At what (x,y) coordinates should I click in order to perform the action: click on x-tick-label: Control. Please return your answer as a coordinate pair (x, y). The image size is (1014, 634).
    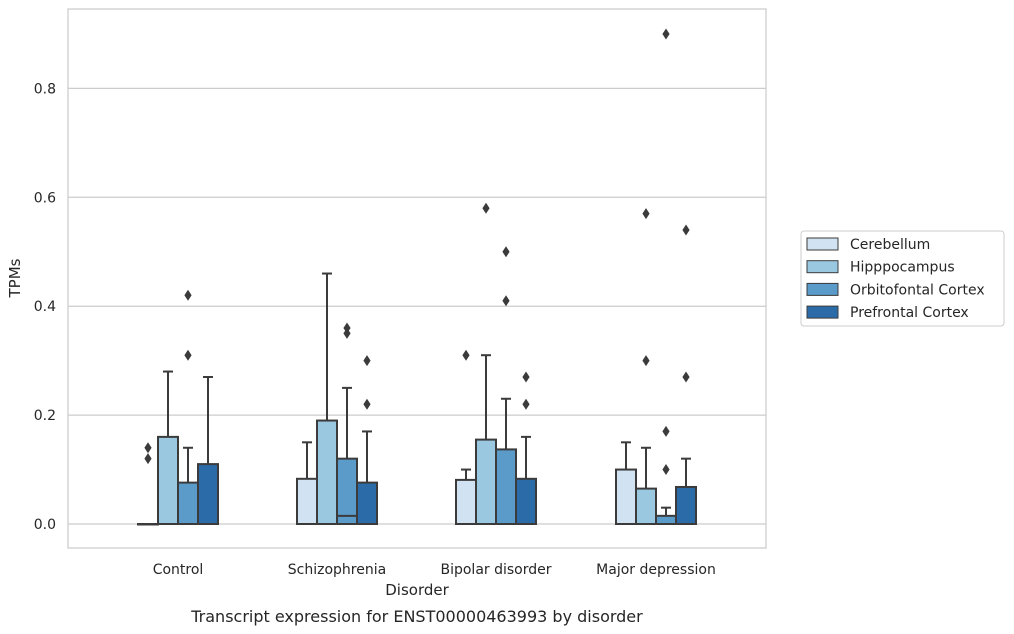
    Looking at the image, I should click on (178, 570).